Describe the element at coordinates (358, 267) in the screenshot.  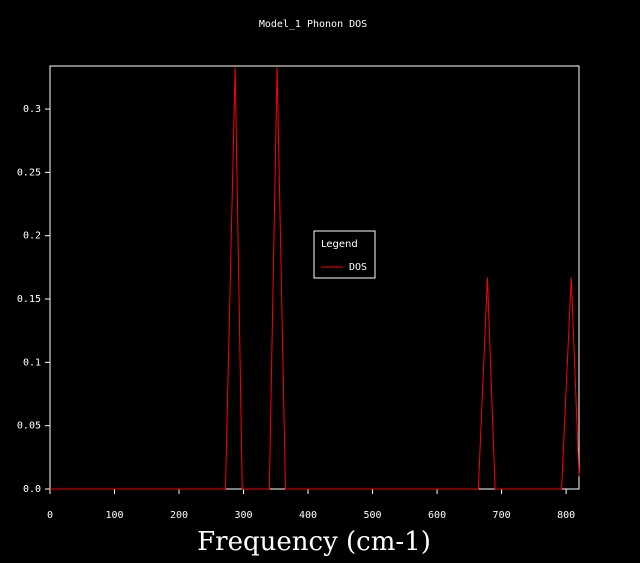
I see `legend-label: DOS` at that location.